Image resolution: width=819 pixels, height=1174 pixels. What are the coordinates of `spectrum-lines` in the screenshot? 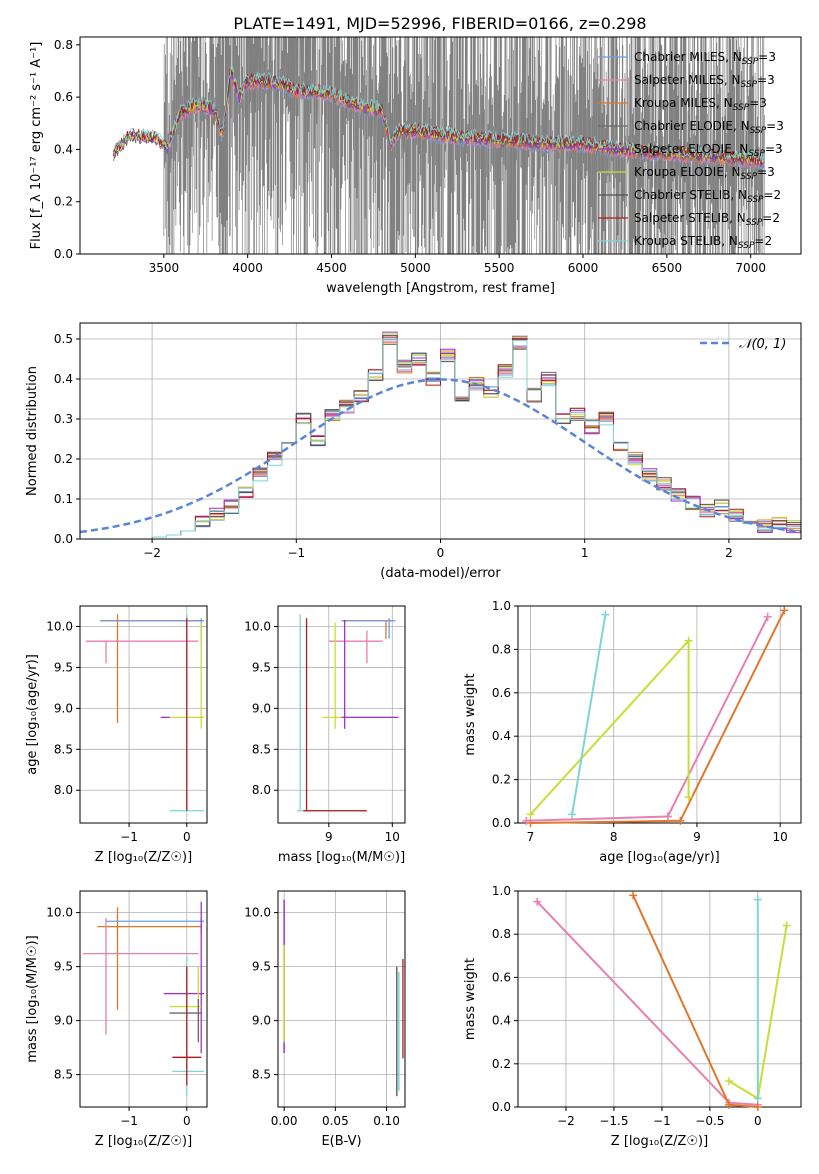 It's located at (439, 145).